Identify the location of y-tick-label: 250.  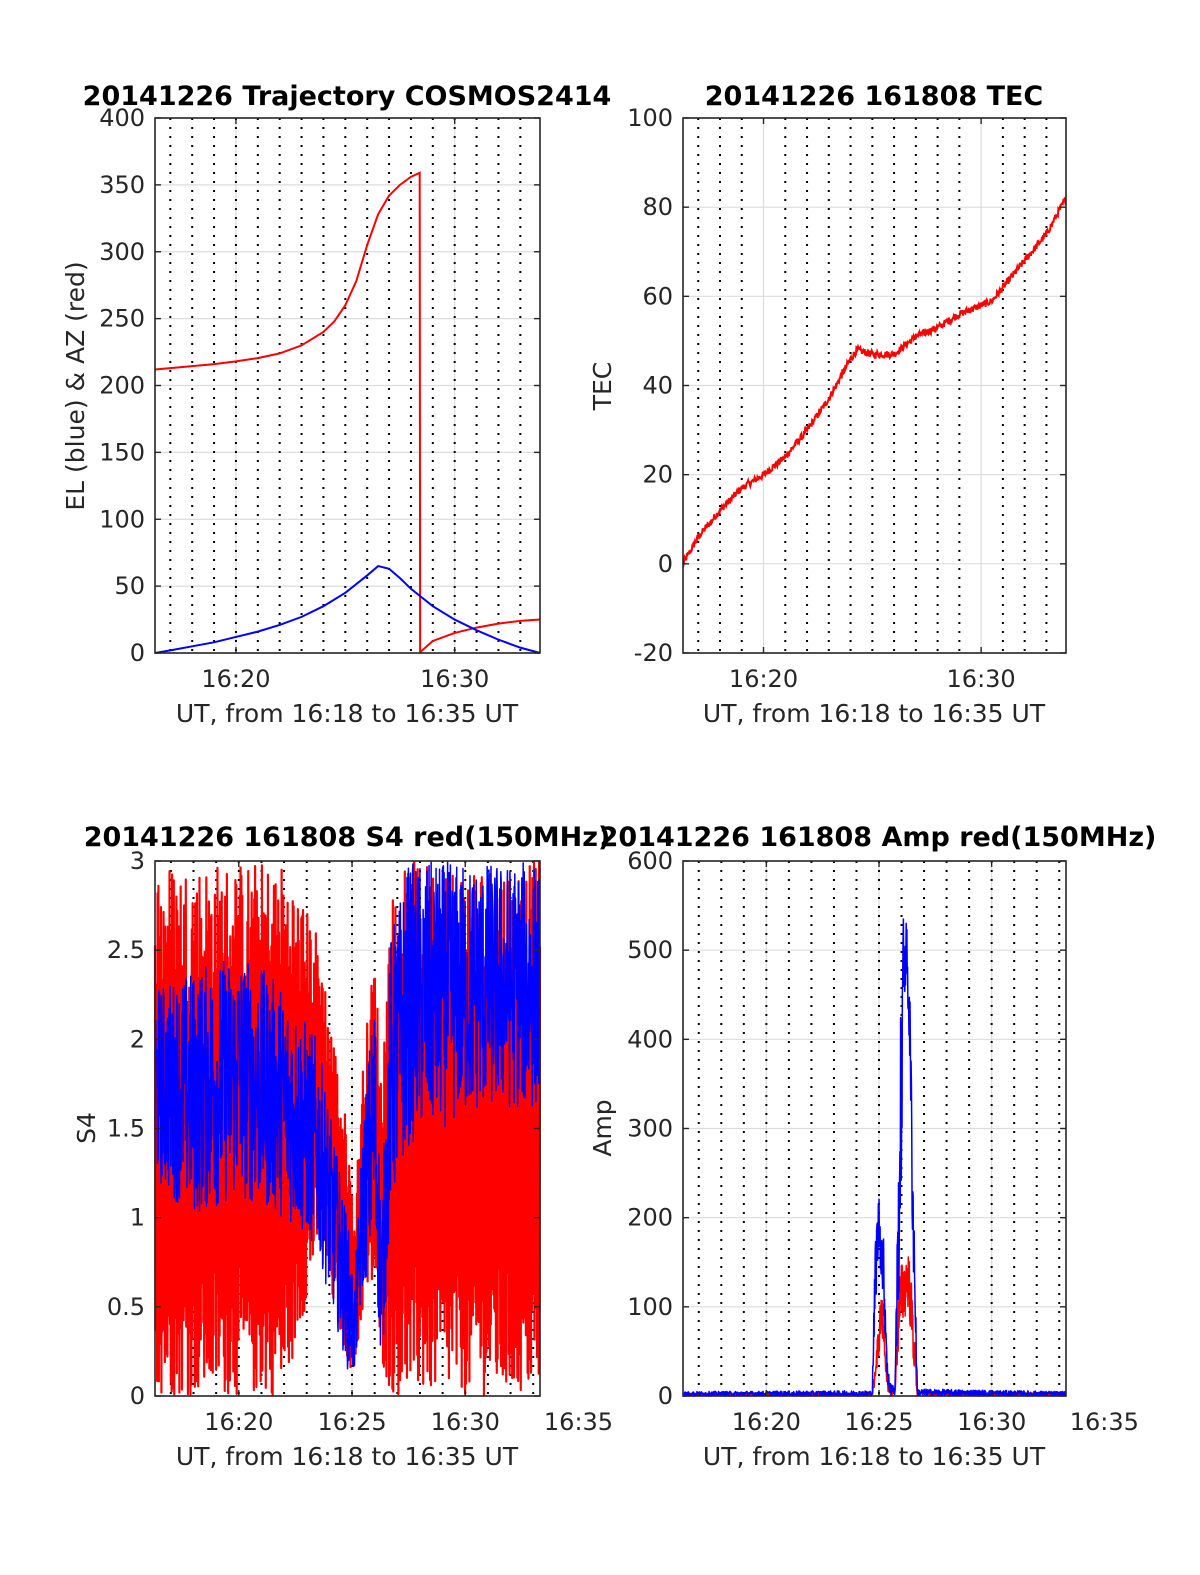
(122, 319).